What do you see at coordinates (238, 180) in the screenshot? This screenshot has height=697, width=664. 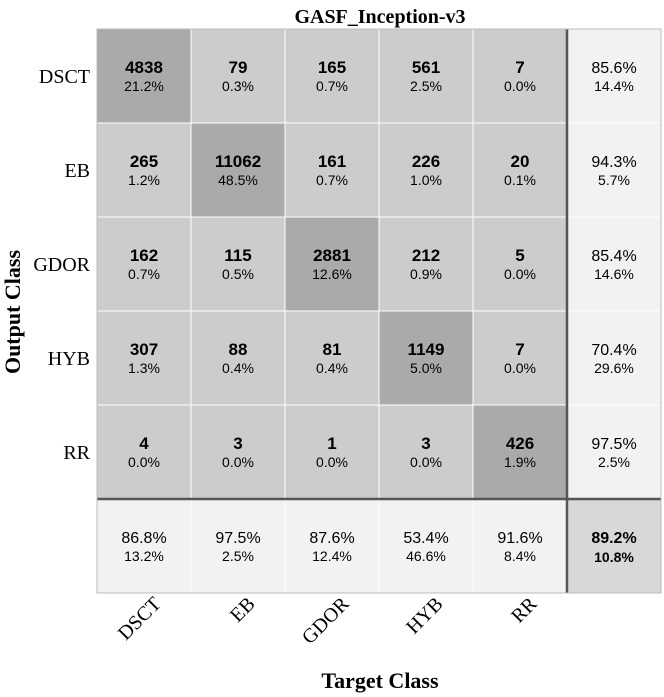 I see `cell-percent: 48.5%` at bounding box center [238, 180].